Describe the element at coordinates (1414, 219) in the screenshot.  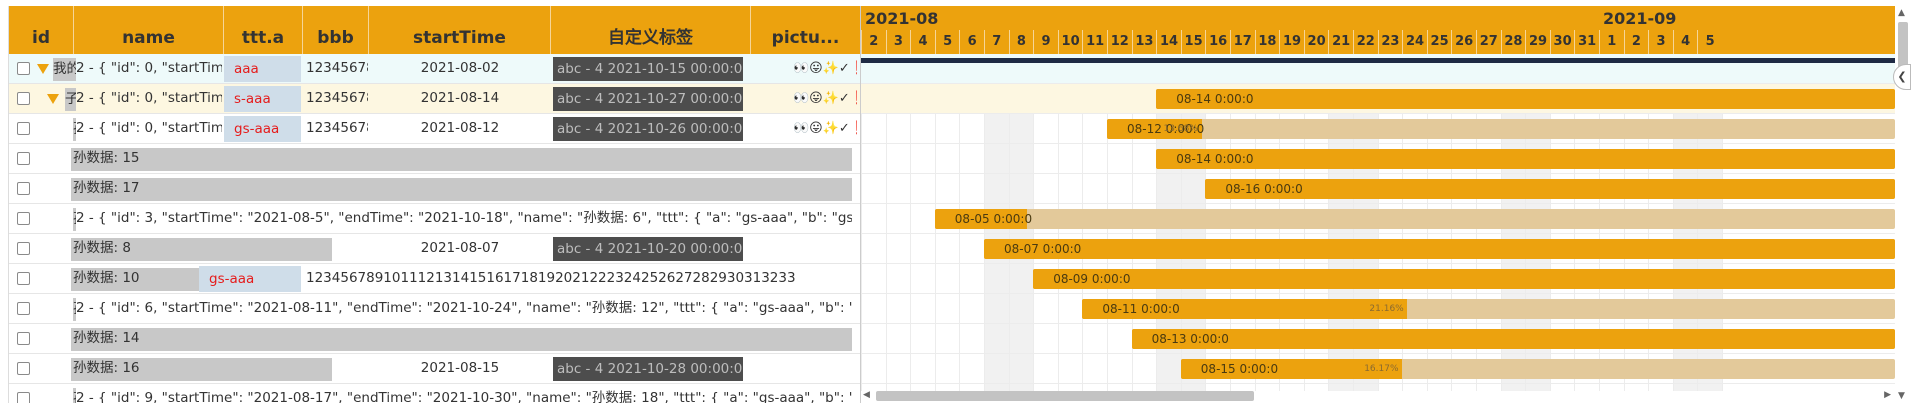
I see `gantt-task-bar: 08-05 0:00:0` at that location.